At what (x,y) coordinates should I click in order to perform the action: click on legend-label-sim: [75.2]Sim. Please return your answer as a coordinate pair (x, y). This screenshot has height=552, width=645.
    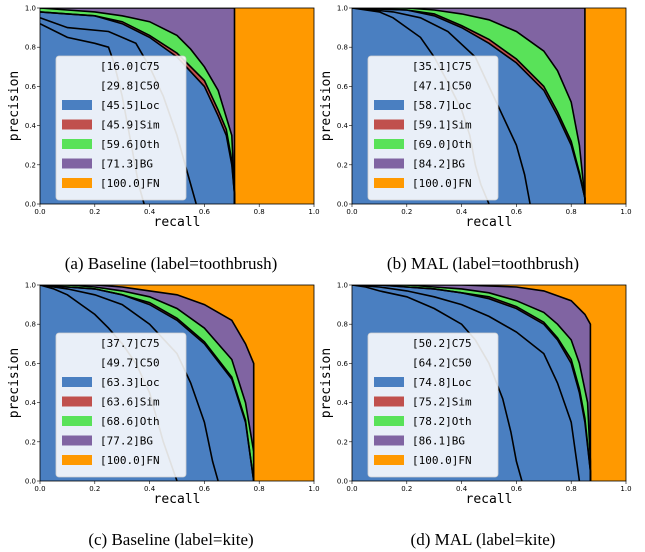
    Looking at the image, I should click on (442, 402).